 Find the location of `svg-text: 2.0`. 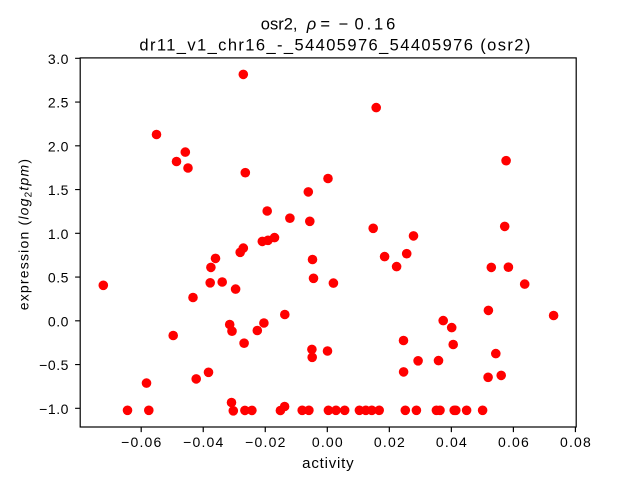

svg-text: 2.0 is located at coordinates (58, 146).